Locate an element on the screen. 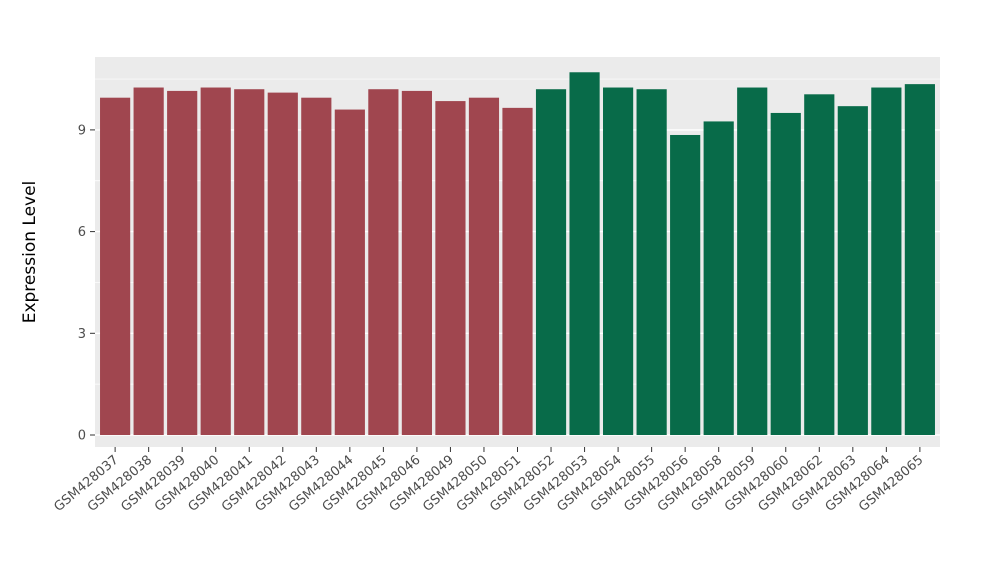 The height and width of the screenshot is (580, 1000). y-axis-title: Expression Level is located at coordinates (30, 252).